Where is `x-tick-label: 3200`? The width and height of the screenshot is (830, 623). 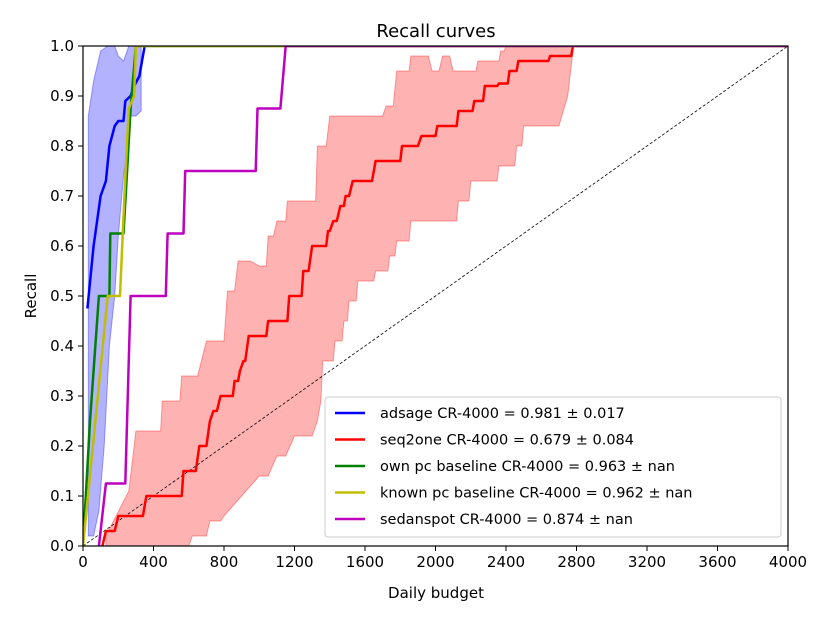 x-tick-label: 3200 is located at coordinates (647, 562).